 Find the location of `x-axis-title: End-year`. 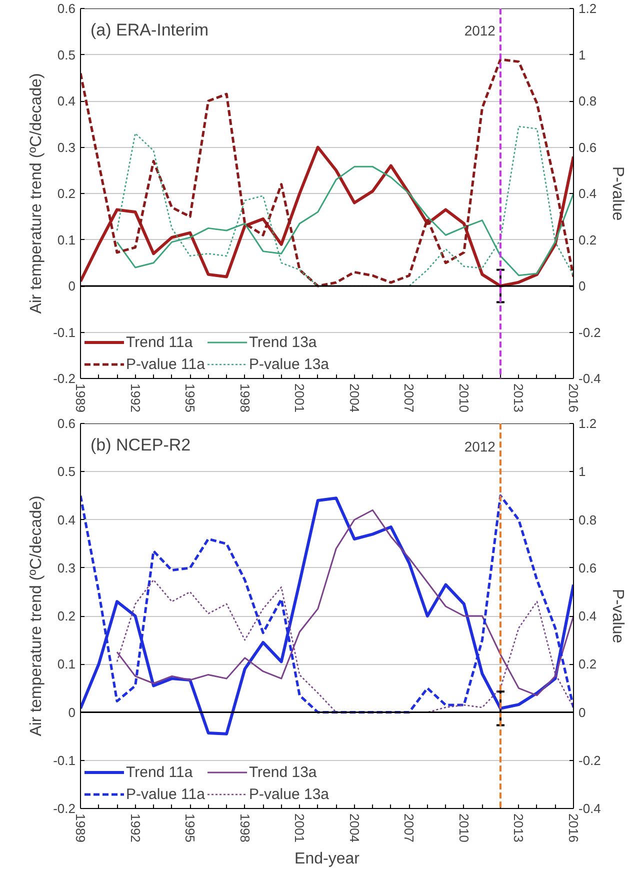

x-axis-title: End-year is located at coordinates (327, 859).